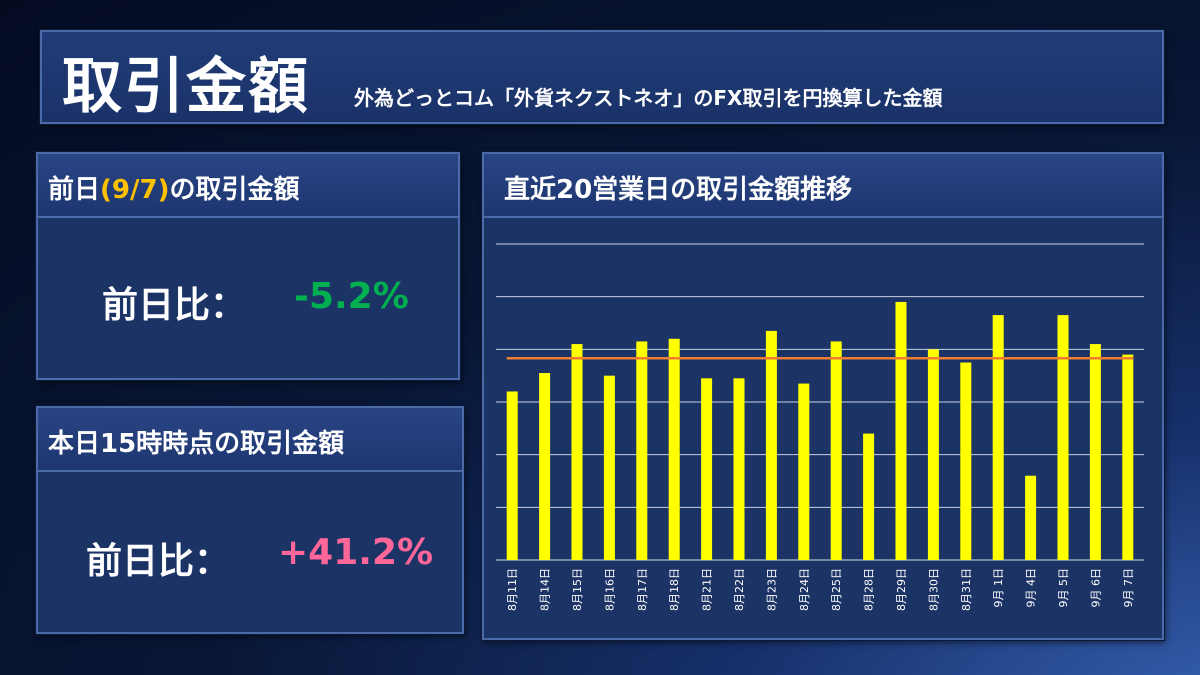 The width and height of the screenshot is (1200, 675). What do you see at coordinates (648, 98) in the screenshot?
I see `page-subtitle: 外為どっとコム「外貨ネクストネオ」のFX取引を円換算した金額` at bounding box center [648, 98].